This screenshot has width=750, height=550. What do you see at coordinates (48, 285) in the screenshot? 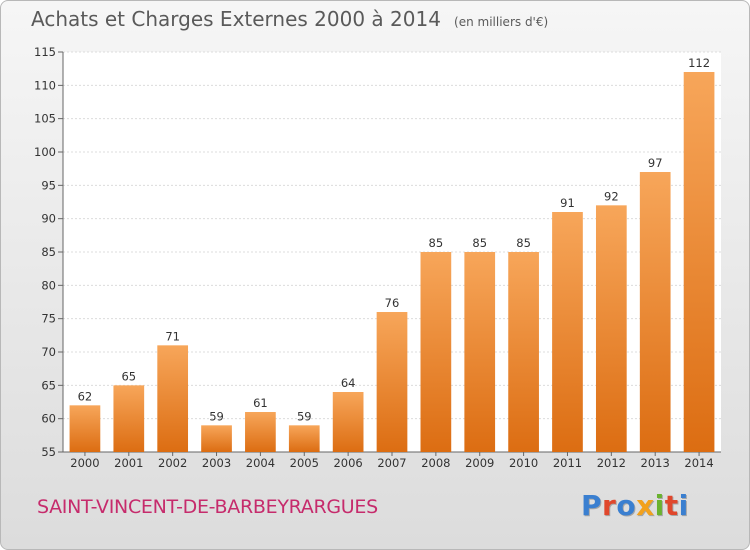
I see `y-tick-label: 80` at bounding box center [48, 285].